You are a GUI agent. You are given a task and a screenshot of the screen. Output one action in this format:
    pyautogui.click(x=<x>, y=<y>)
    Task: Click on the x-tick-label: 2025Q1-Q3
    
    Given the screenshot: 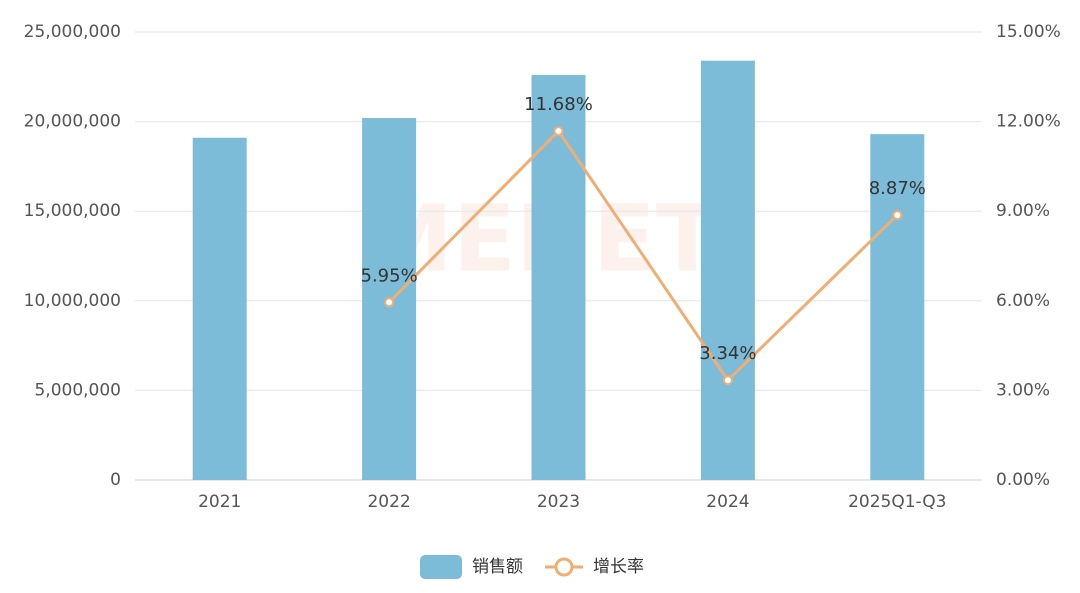 What is the action you would take?
    pyautogui.click(x=897, y=502)
    